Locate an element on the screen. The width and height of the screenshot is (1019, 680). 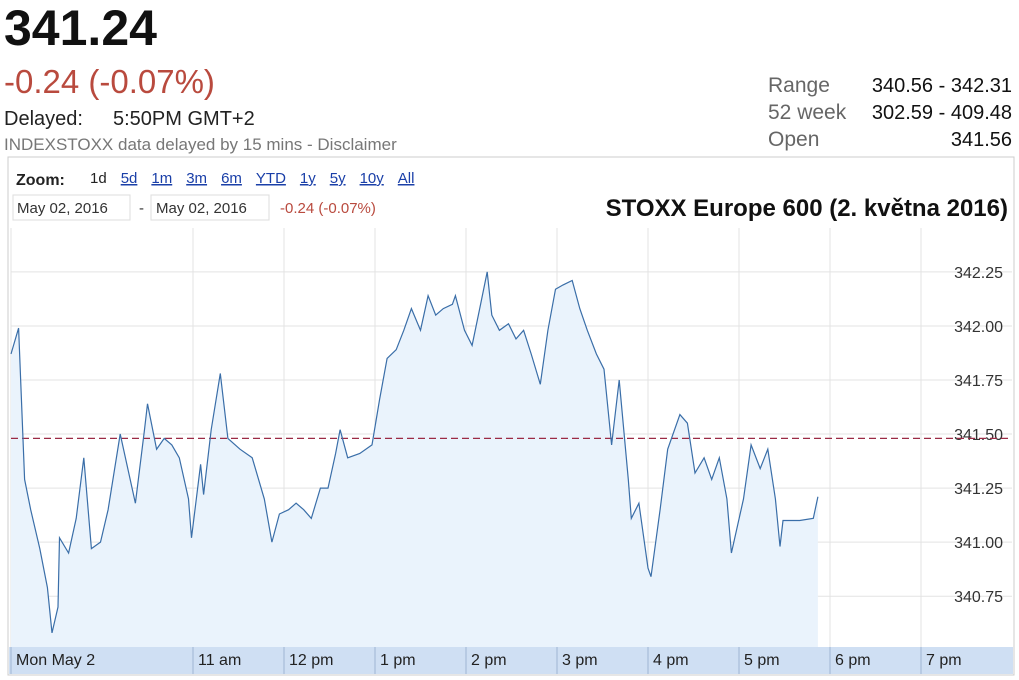
x-tick-label: 2 pm is located at coordinates (489, 660).